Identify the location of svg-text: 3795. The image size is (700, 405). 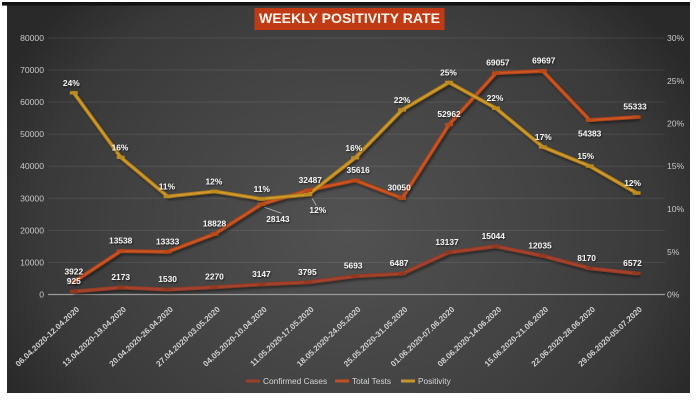
(307, 272).